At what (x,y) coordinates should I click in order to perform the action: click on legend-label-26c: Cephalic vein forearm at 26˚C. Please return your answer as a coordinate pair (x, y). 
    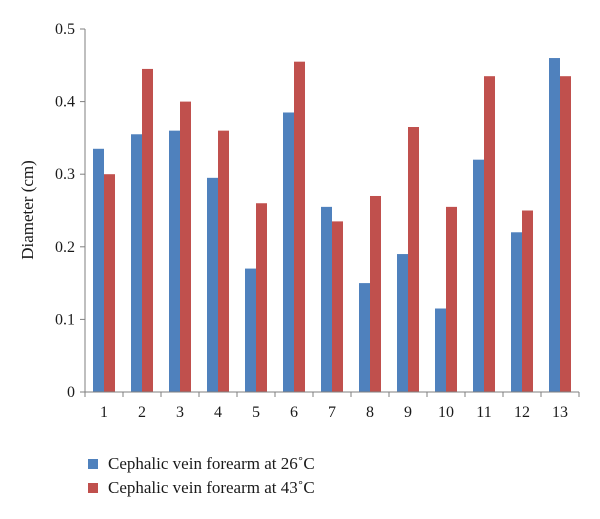
    Looking at the image, I should click on (211, 463).